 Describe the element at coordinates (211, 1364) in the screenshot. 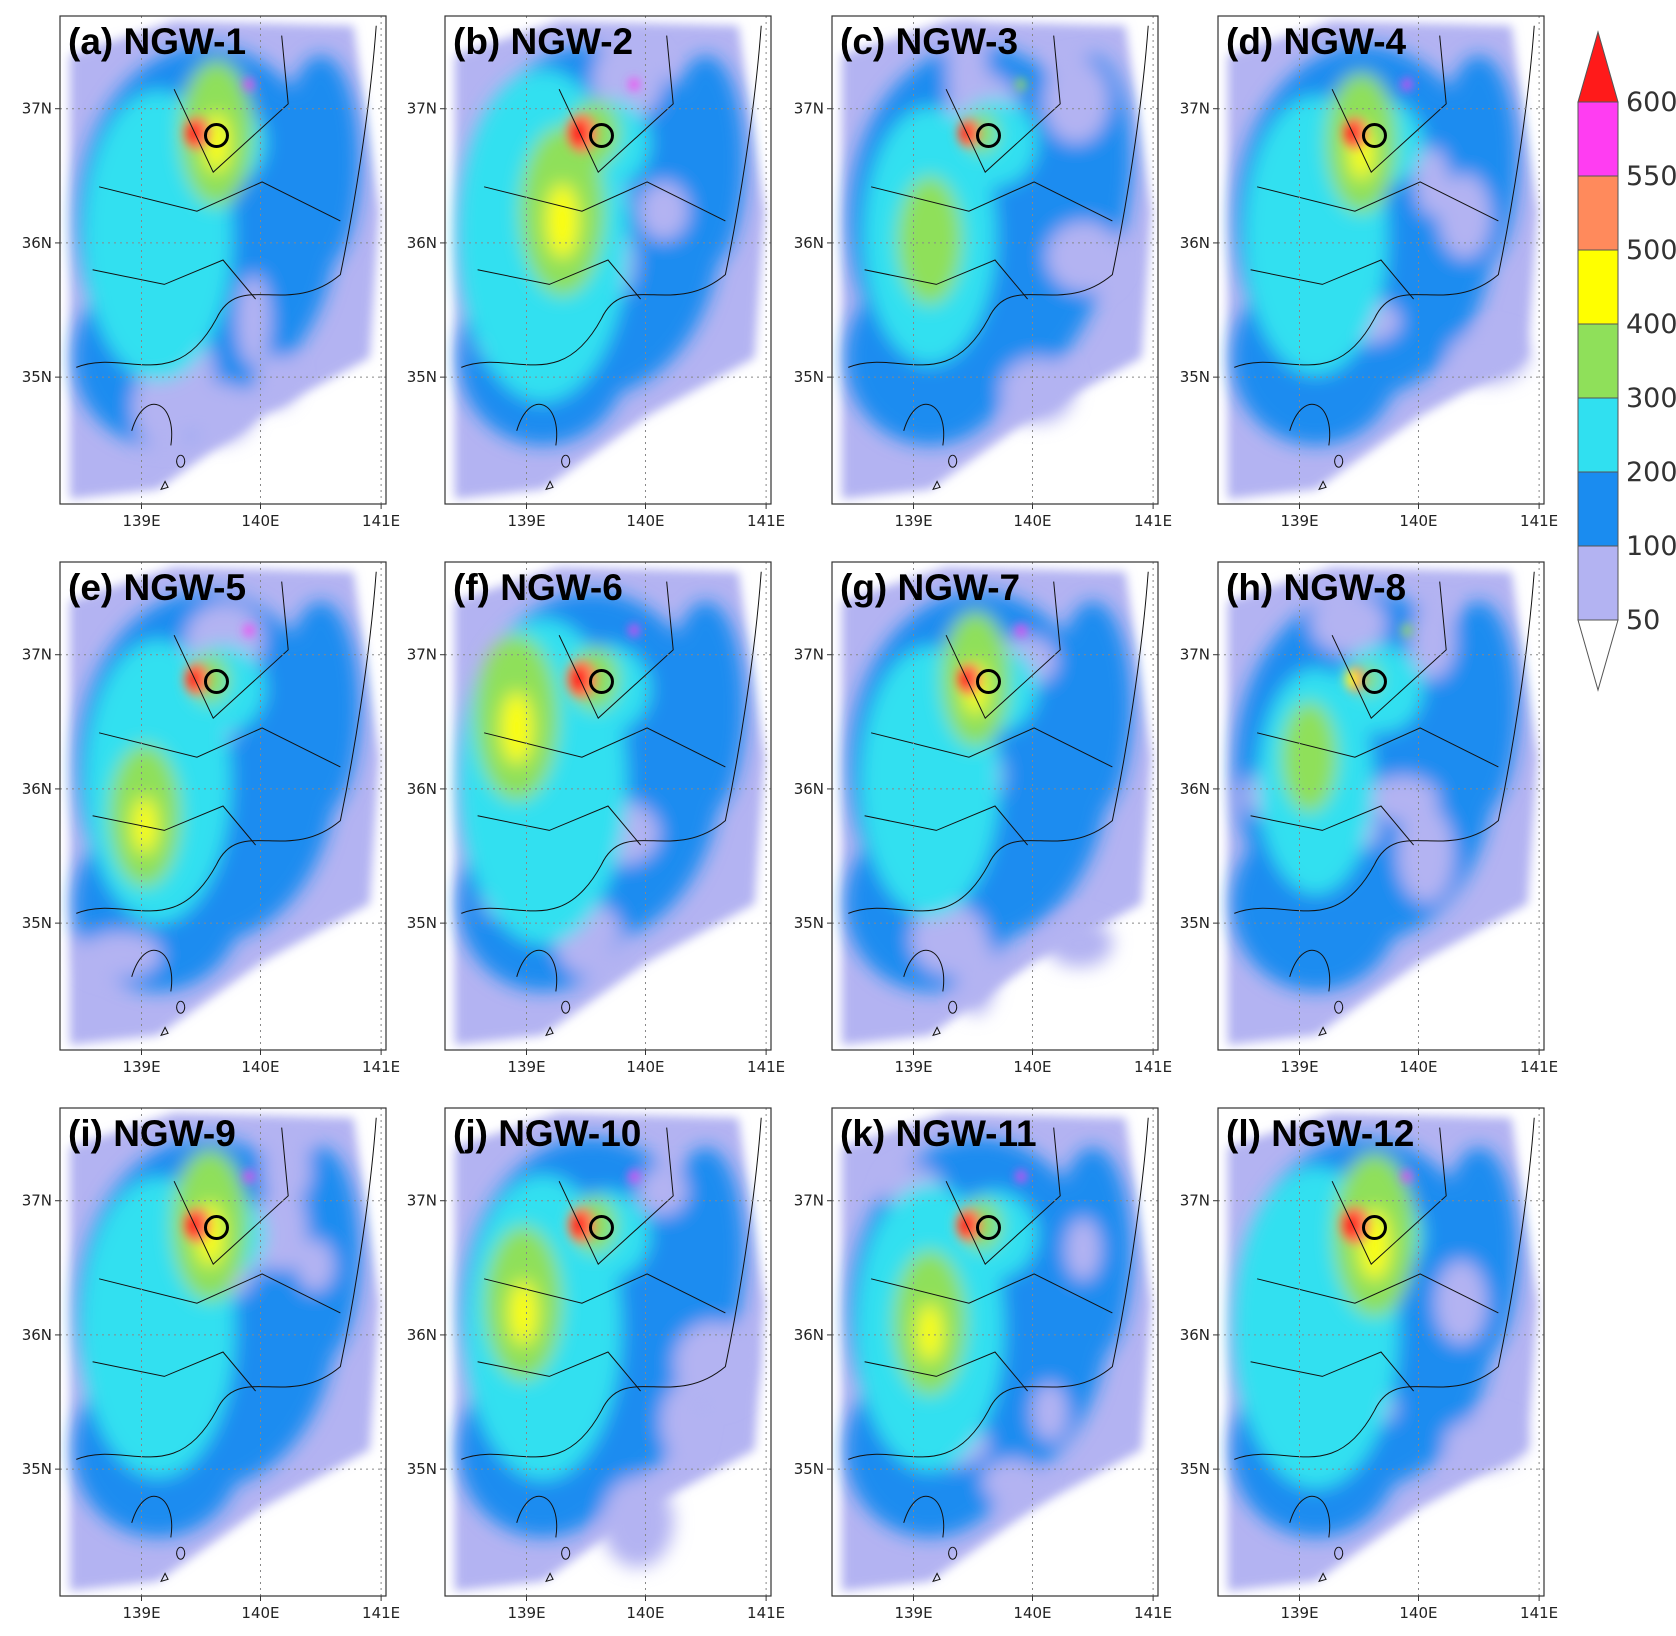

I see `map-panel: 37N 36N 35N 139E 140E 141E (i) NGW-9` at that location.